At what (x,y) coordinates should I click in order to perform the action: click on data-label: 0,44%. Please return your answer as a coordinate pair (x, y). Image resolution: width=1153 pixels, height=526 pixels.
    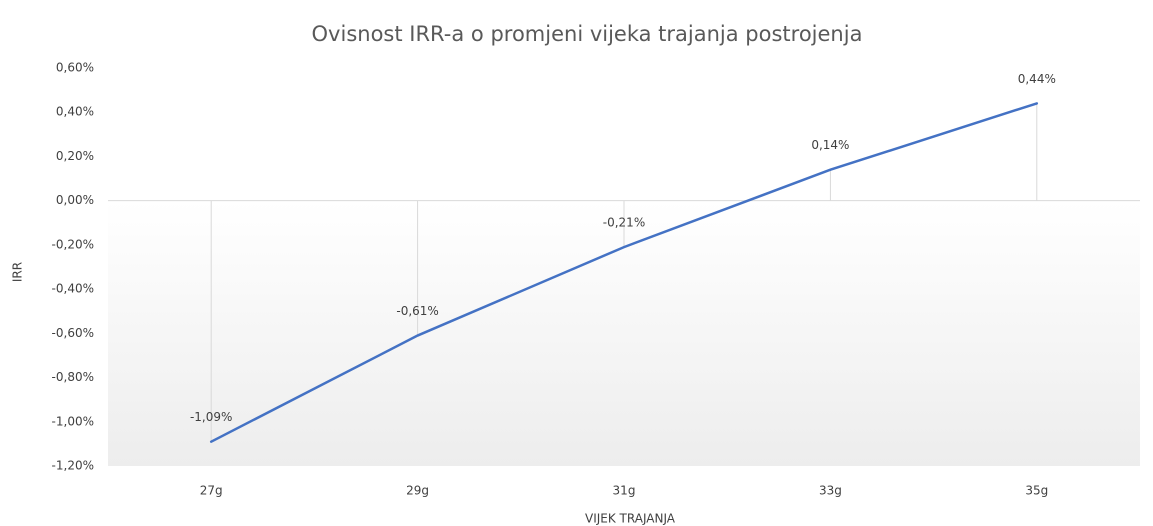
    Looking at the image, I should click on (1037, 79).